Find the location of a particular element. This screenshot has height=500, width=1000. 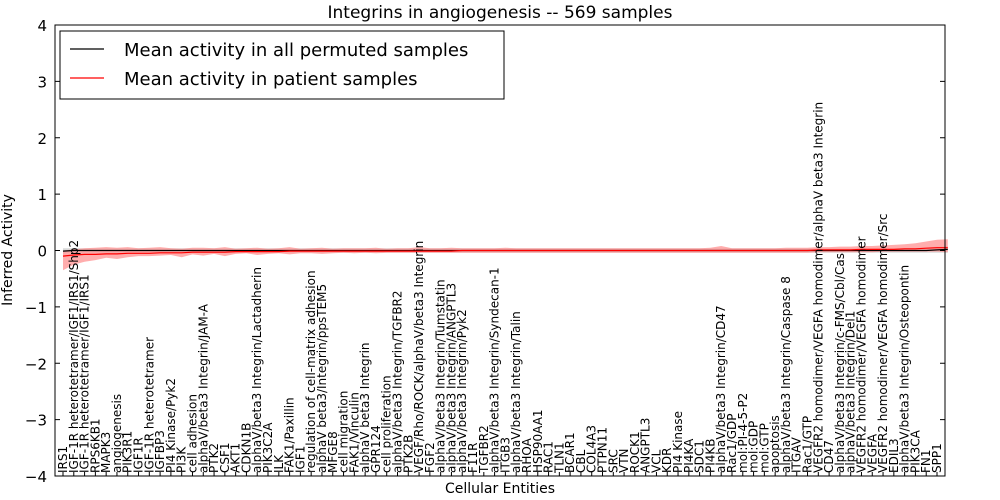

entity-label: alphaV/beta3 Integrin/Tumstatin is located at coordinates (441, 376).